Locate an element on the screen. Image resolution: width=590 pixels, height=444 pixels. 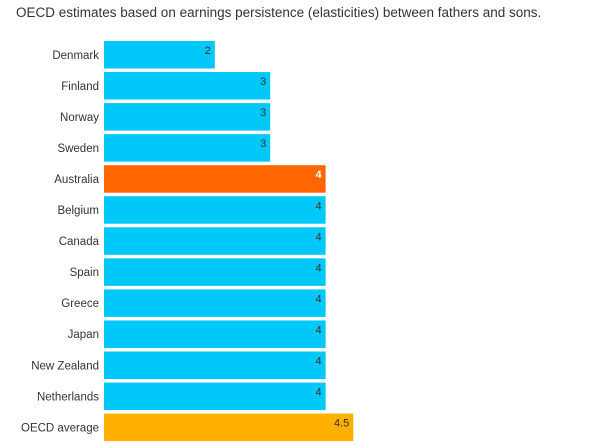
bar-canada is located at coordinates (215, 241).